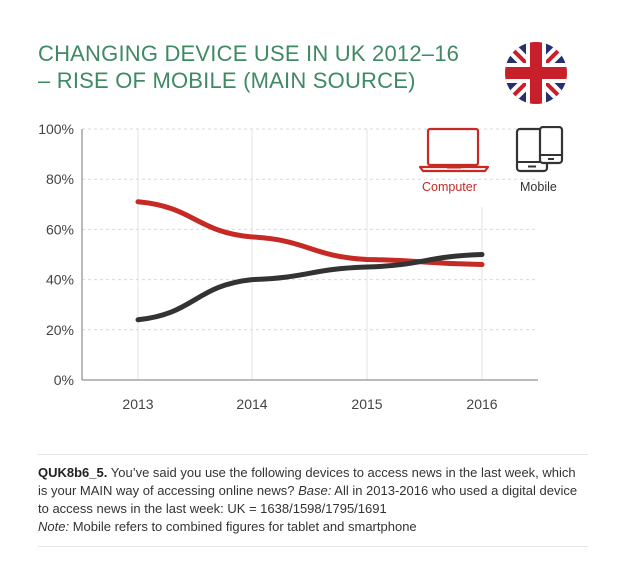 This screenshot has height=588, width=624. Describe the element at coordinates (249, 53) in the screenshot. I see `chart-title-line-1: CHANGING DEVICE USE IN UK 2012–16` at that location.